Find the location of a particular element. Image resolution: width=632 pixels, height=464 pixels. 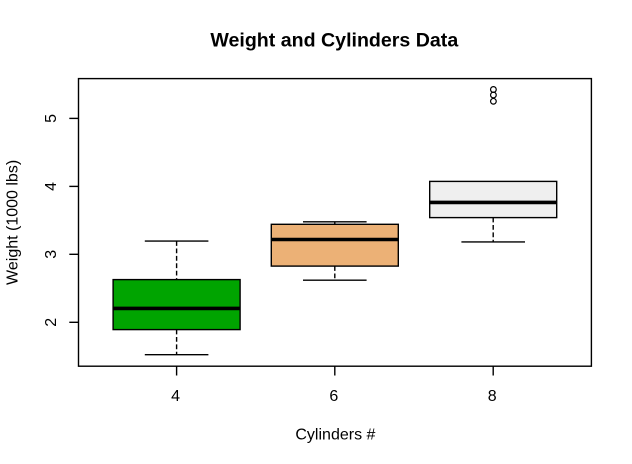

svg-text: 8 is located at coordinates (492, 396).